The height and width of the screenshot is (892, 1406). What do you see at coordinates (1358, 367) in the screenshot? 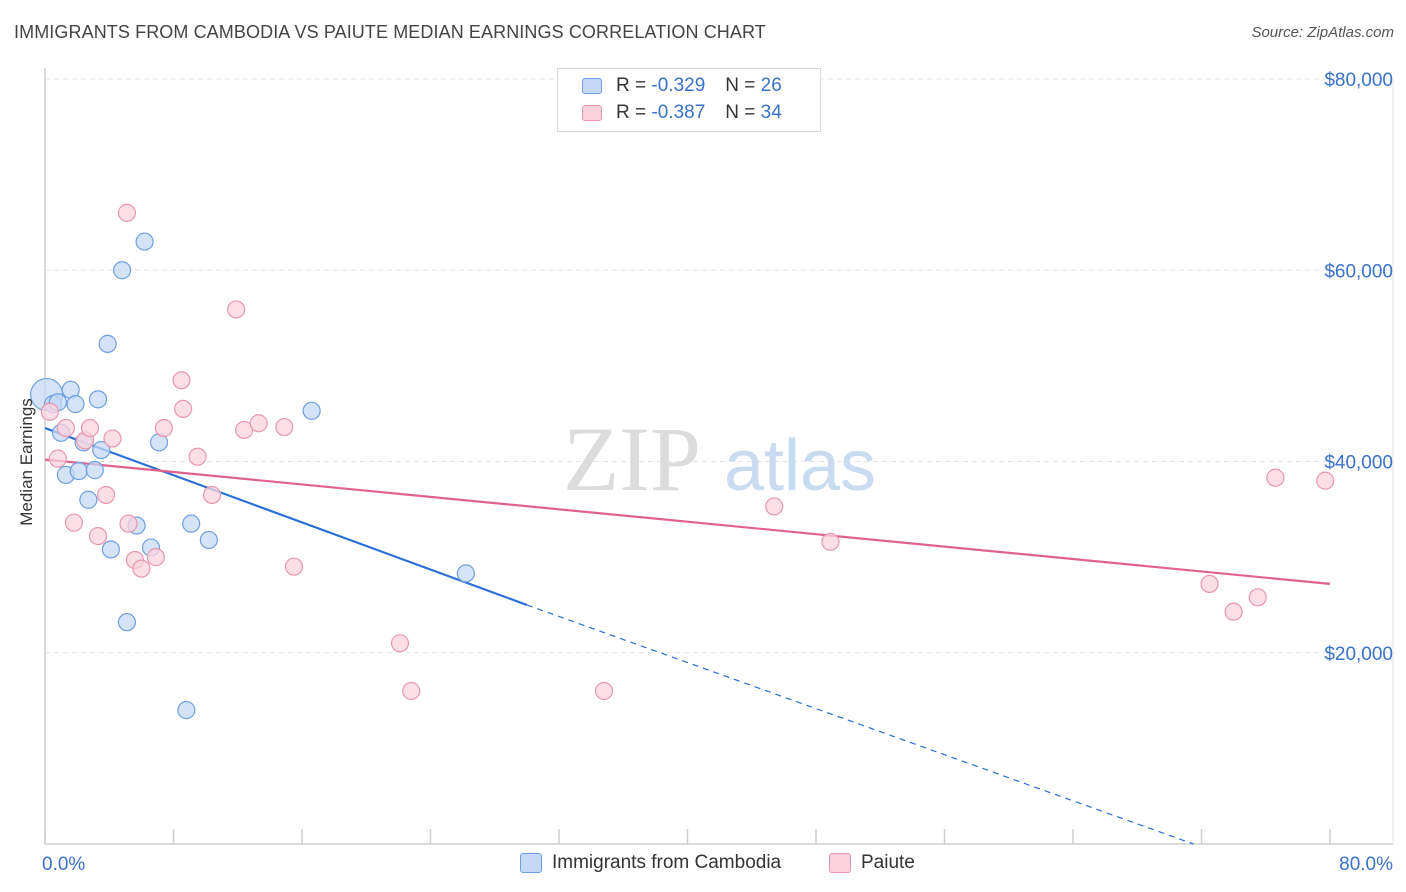
I see `y-tick-labels: $20,000 $40,000 $60,000 $80,000` at bounding box center [1358, 367].